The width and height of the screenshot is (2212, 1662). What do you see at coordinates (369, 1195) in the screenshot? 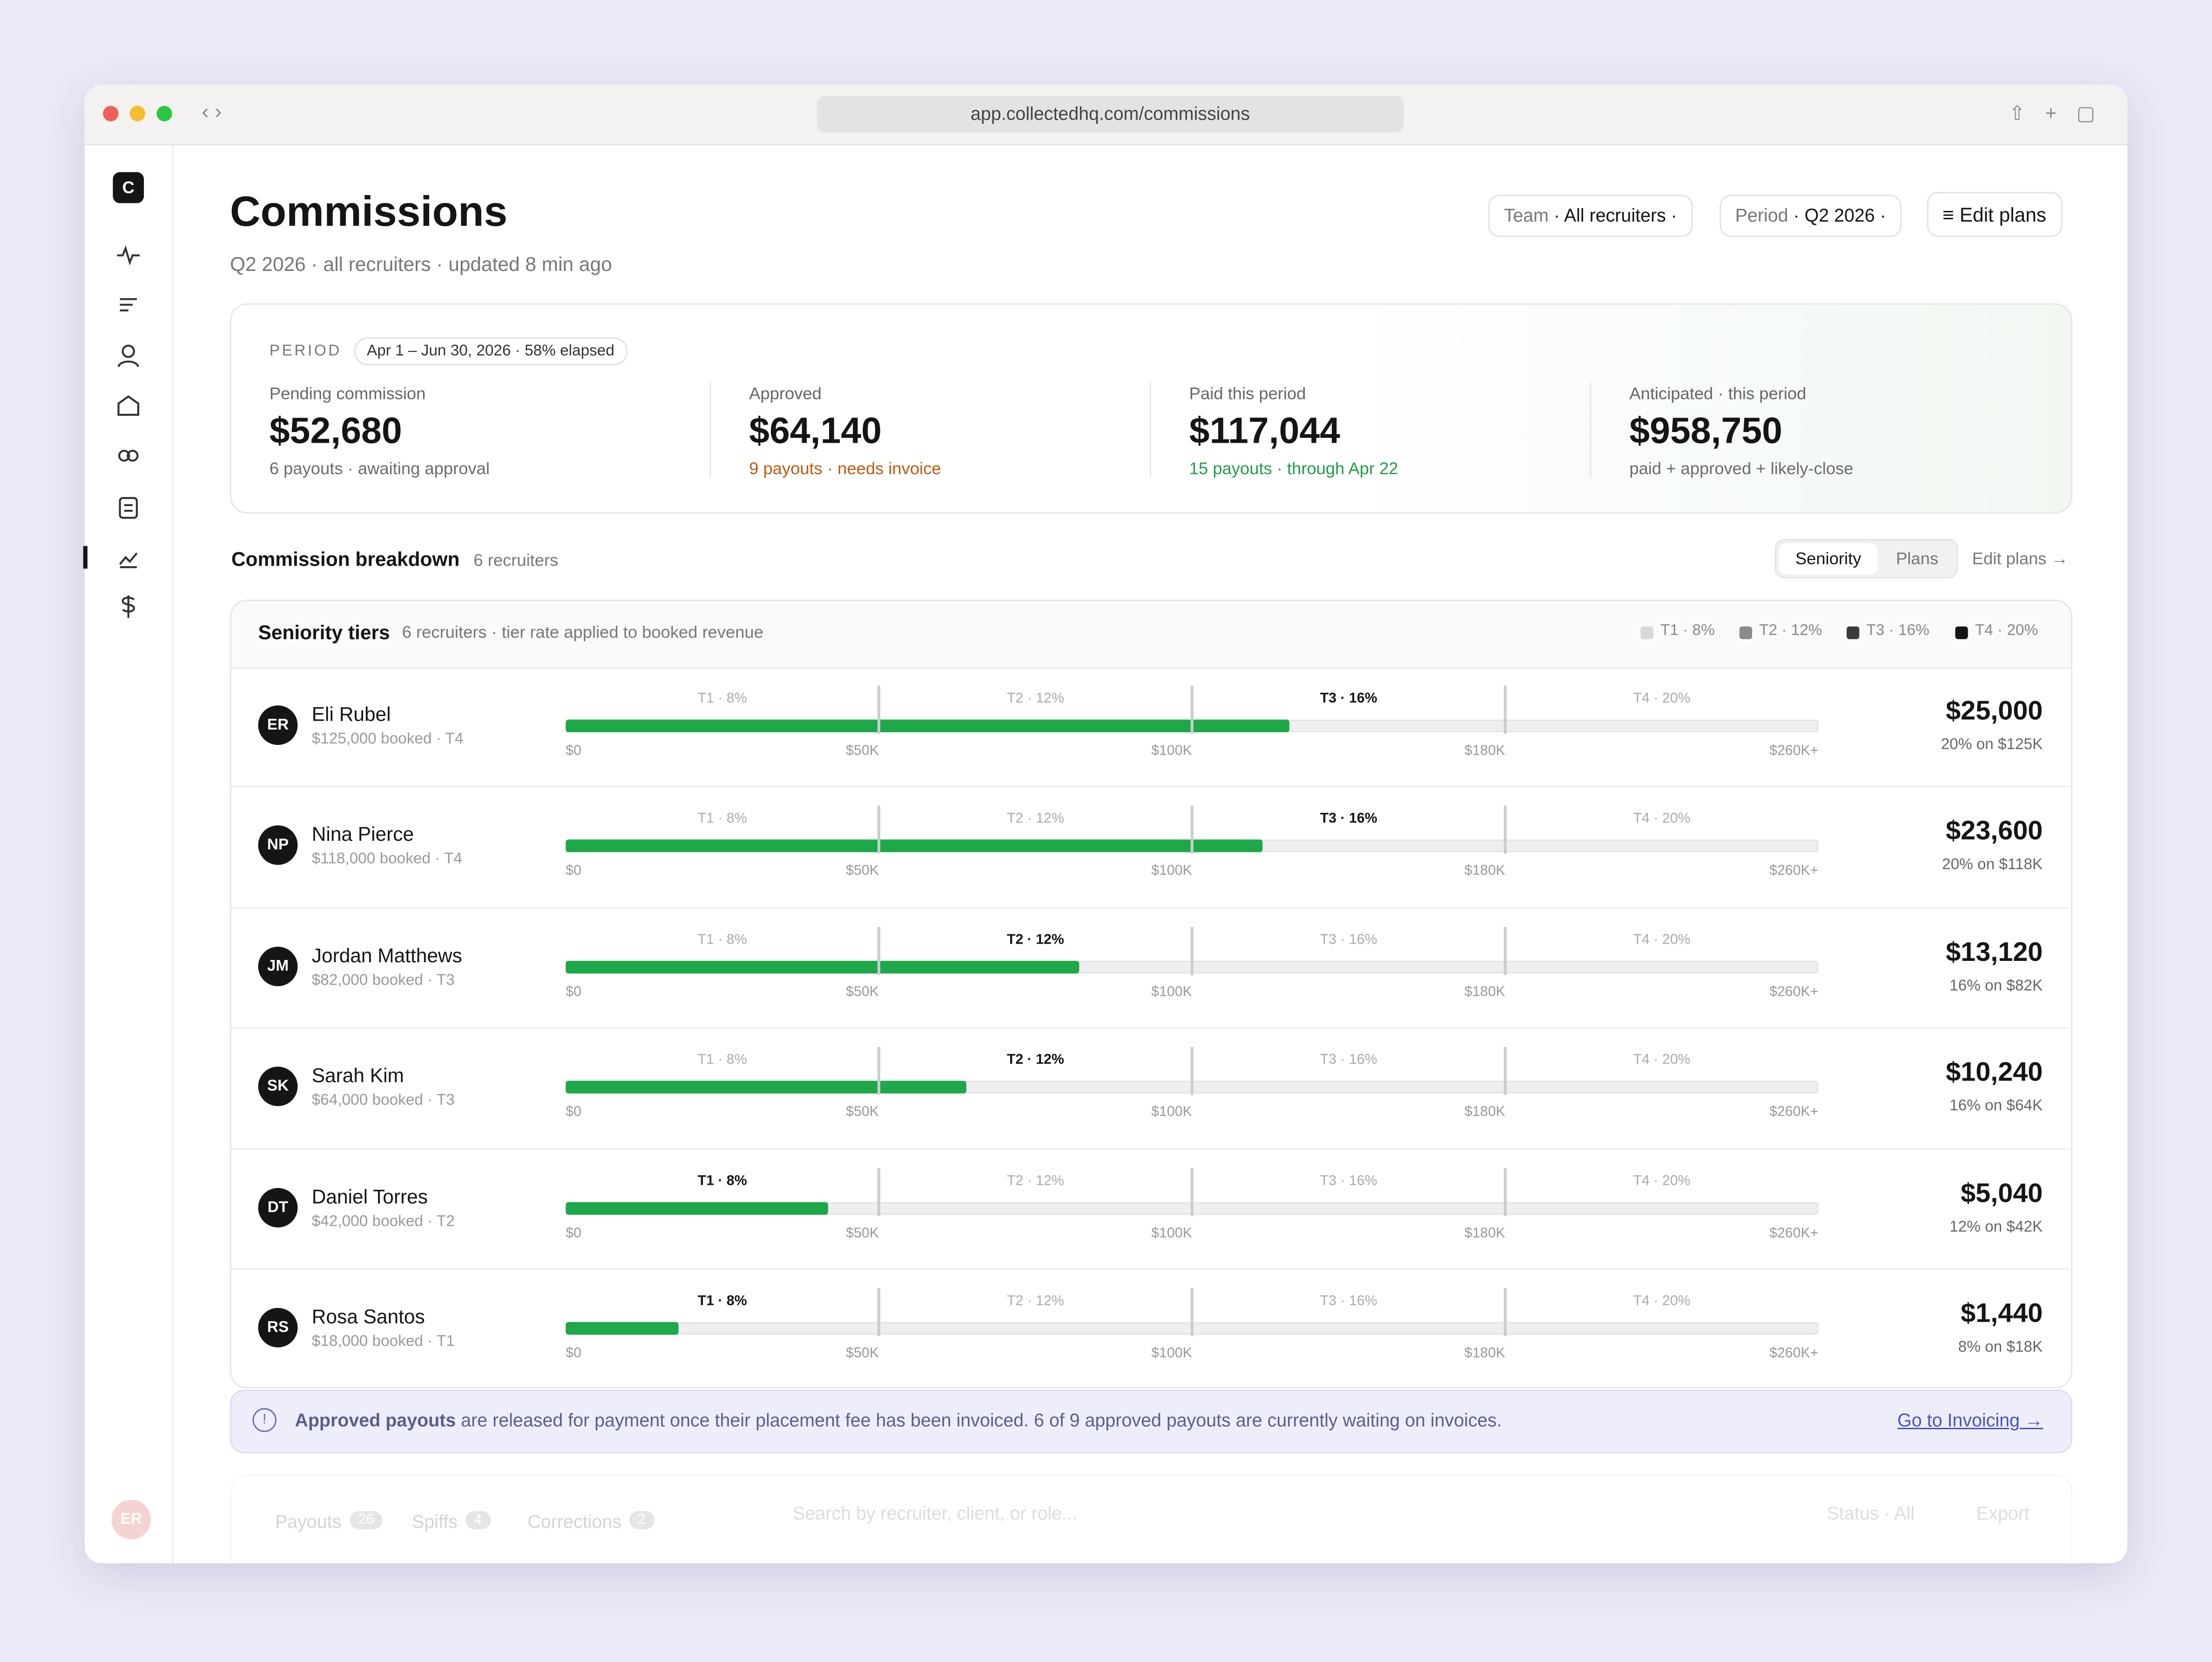
I see `recruiter-name: Daniel Torres` at bounding box center [369, 1195].